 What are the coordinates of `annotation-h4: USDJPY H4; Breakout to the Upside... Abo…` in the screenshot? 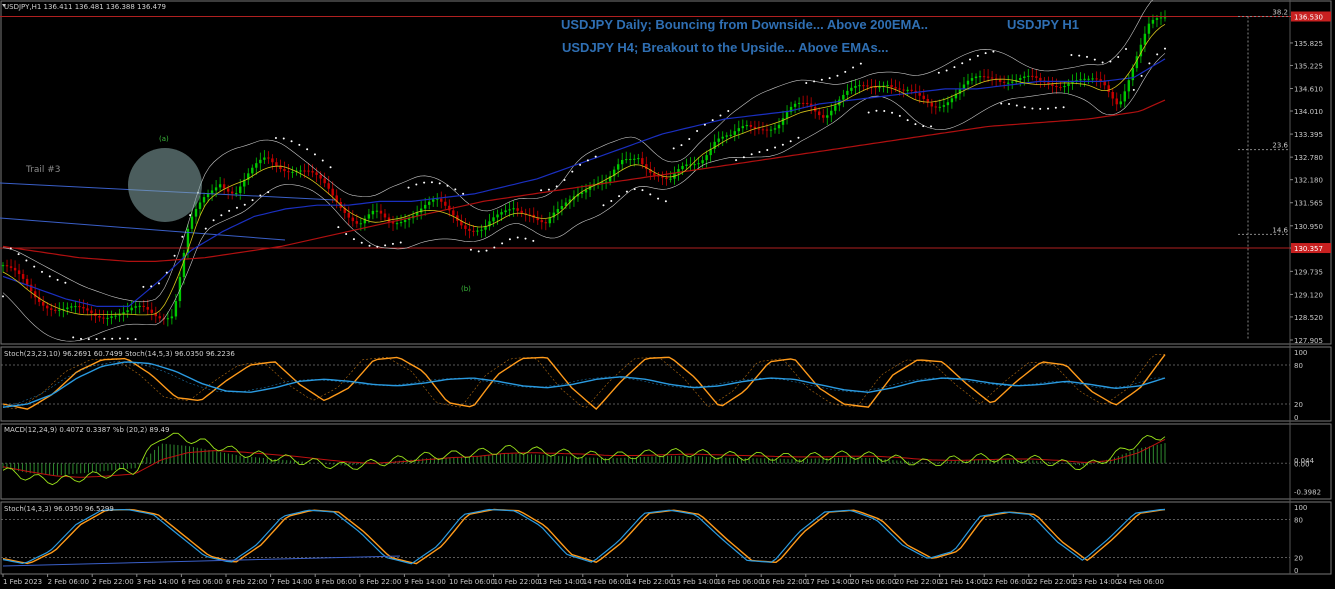 It's located at (725, 47).